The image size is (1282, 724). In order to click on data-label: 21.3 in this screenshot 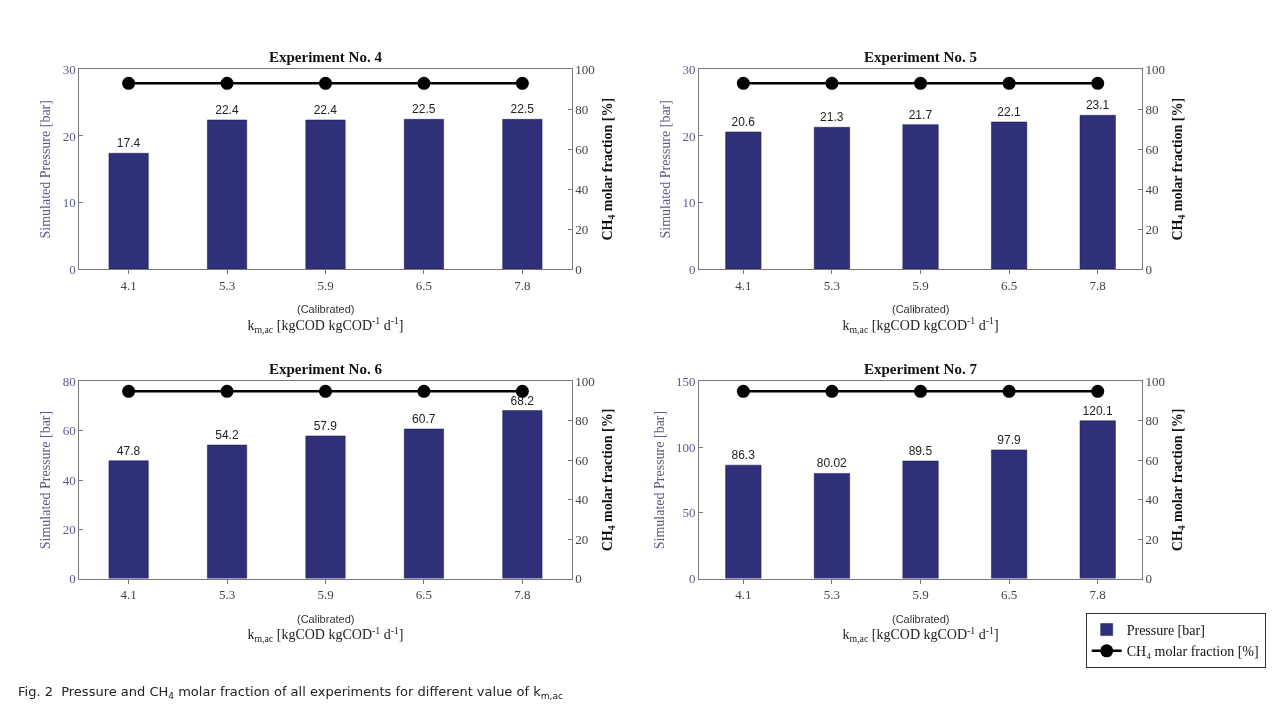, I will do `click(832, 117)`.